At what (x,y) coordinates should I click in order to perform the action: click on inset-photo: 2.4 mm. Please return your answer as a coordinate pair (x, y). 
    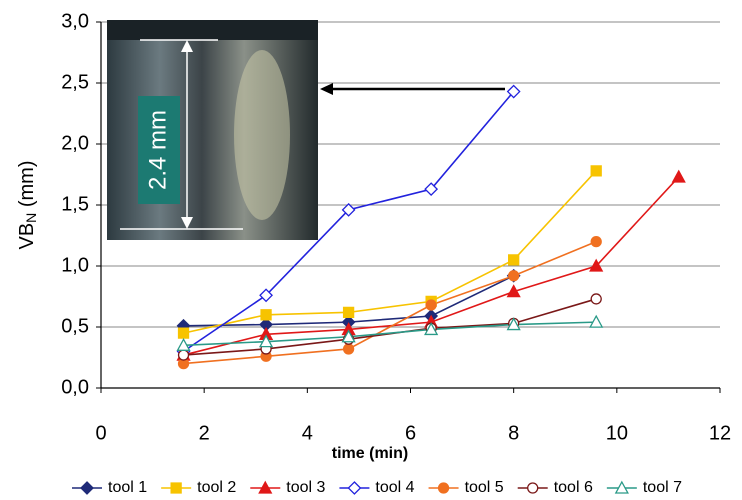
    Looking at the image, I should click on (212, 130).